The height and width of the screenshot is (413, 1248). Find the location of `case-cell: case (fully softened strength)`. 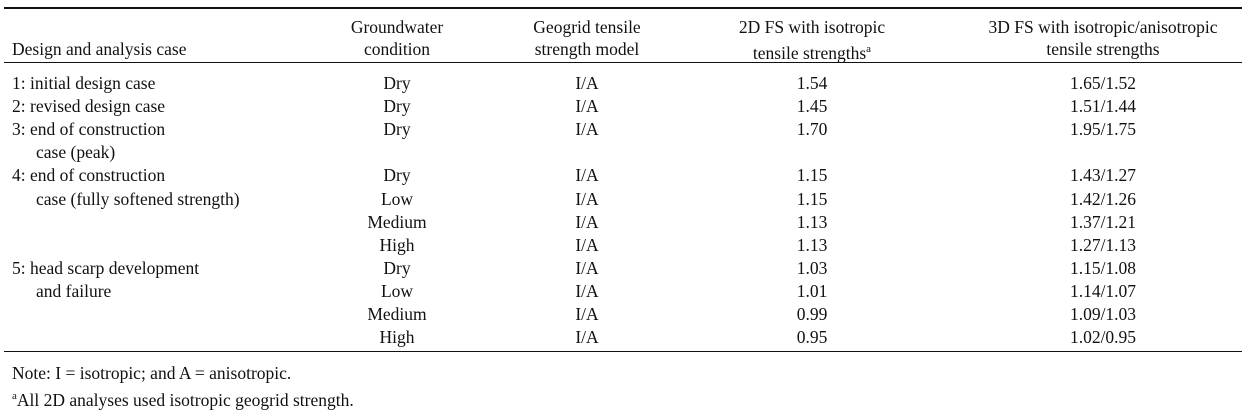

case-cell: case (fully softened strength) is located at coordinates (138, 198).